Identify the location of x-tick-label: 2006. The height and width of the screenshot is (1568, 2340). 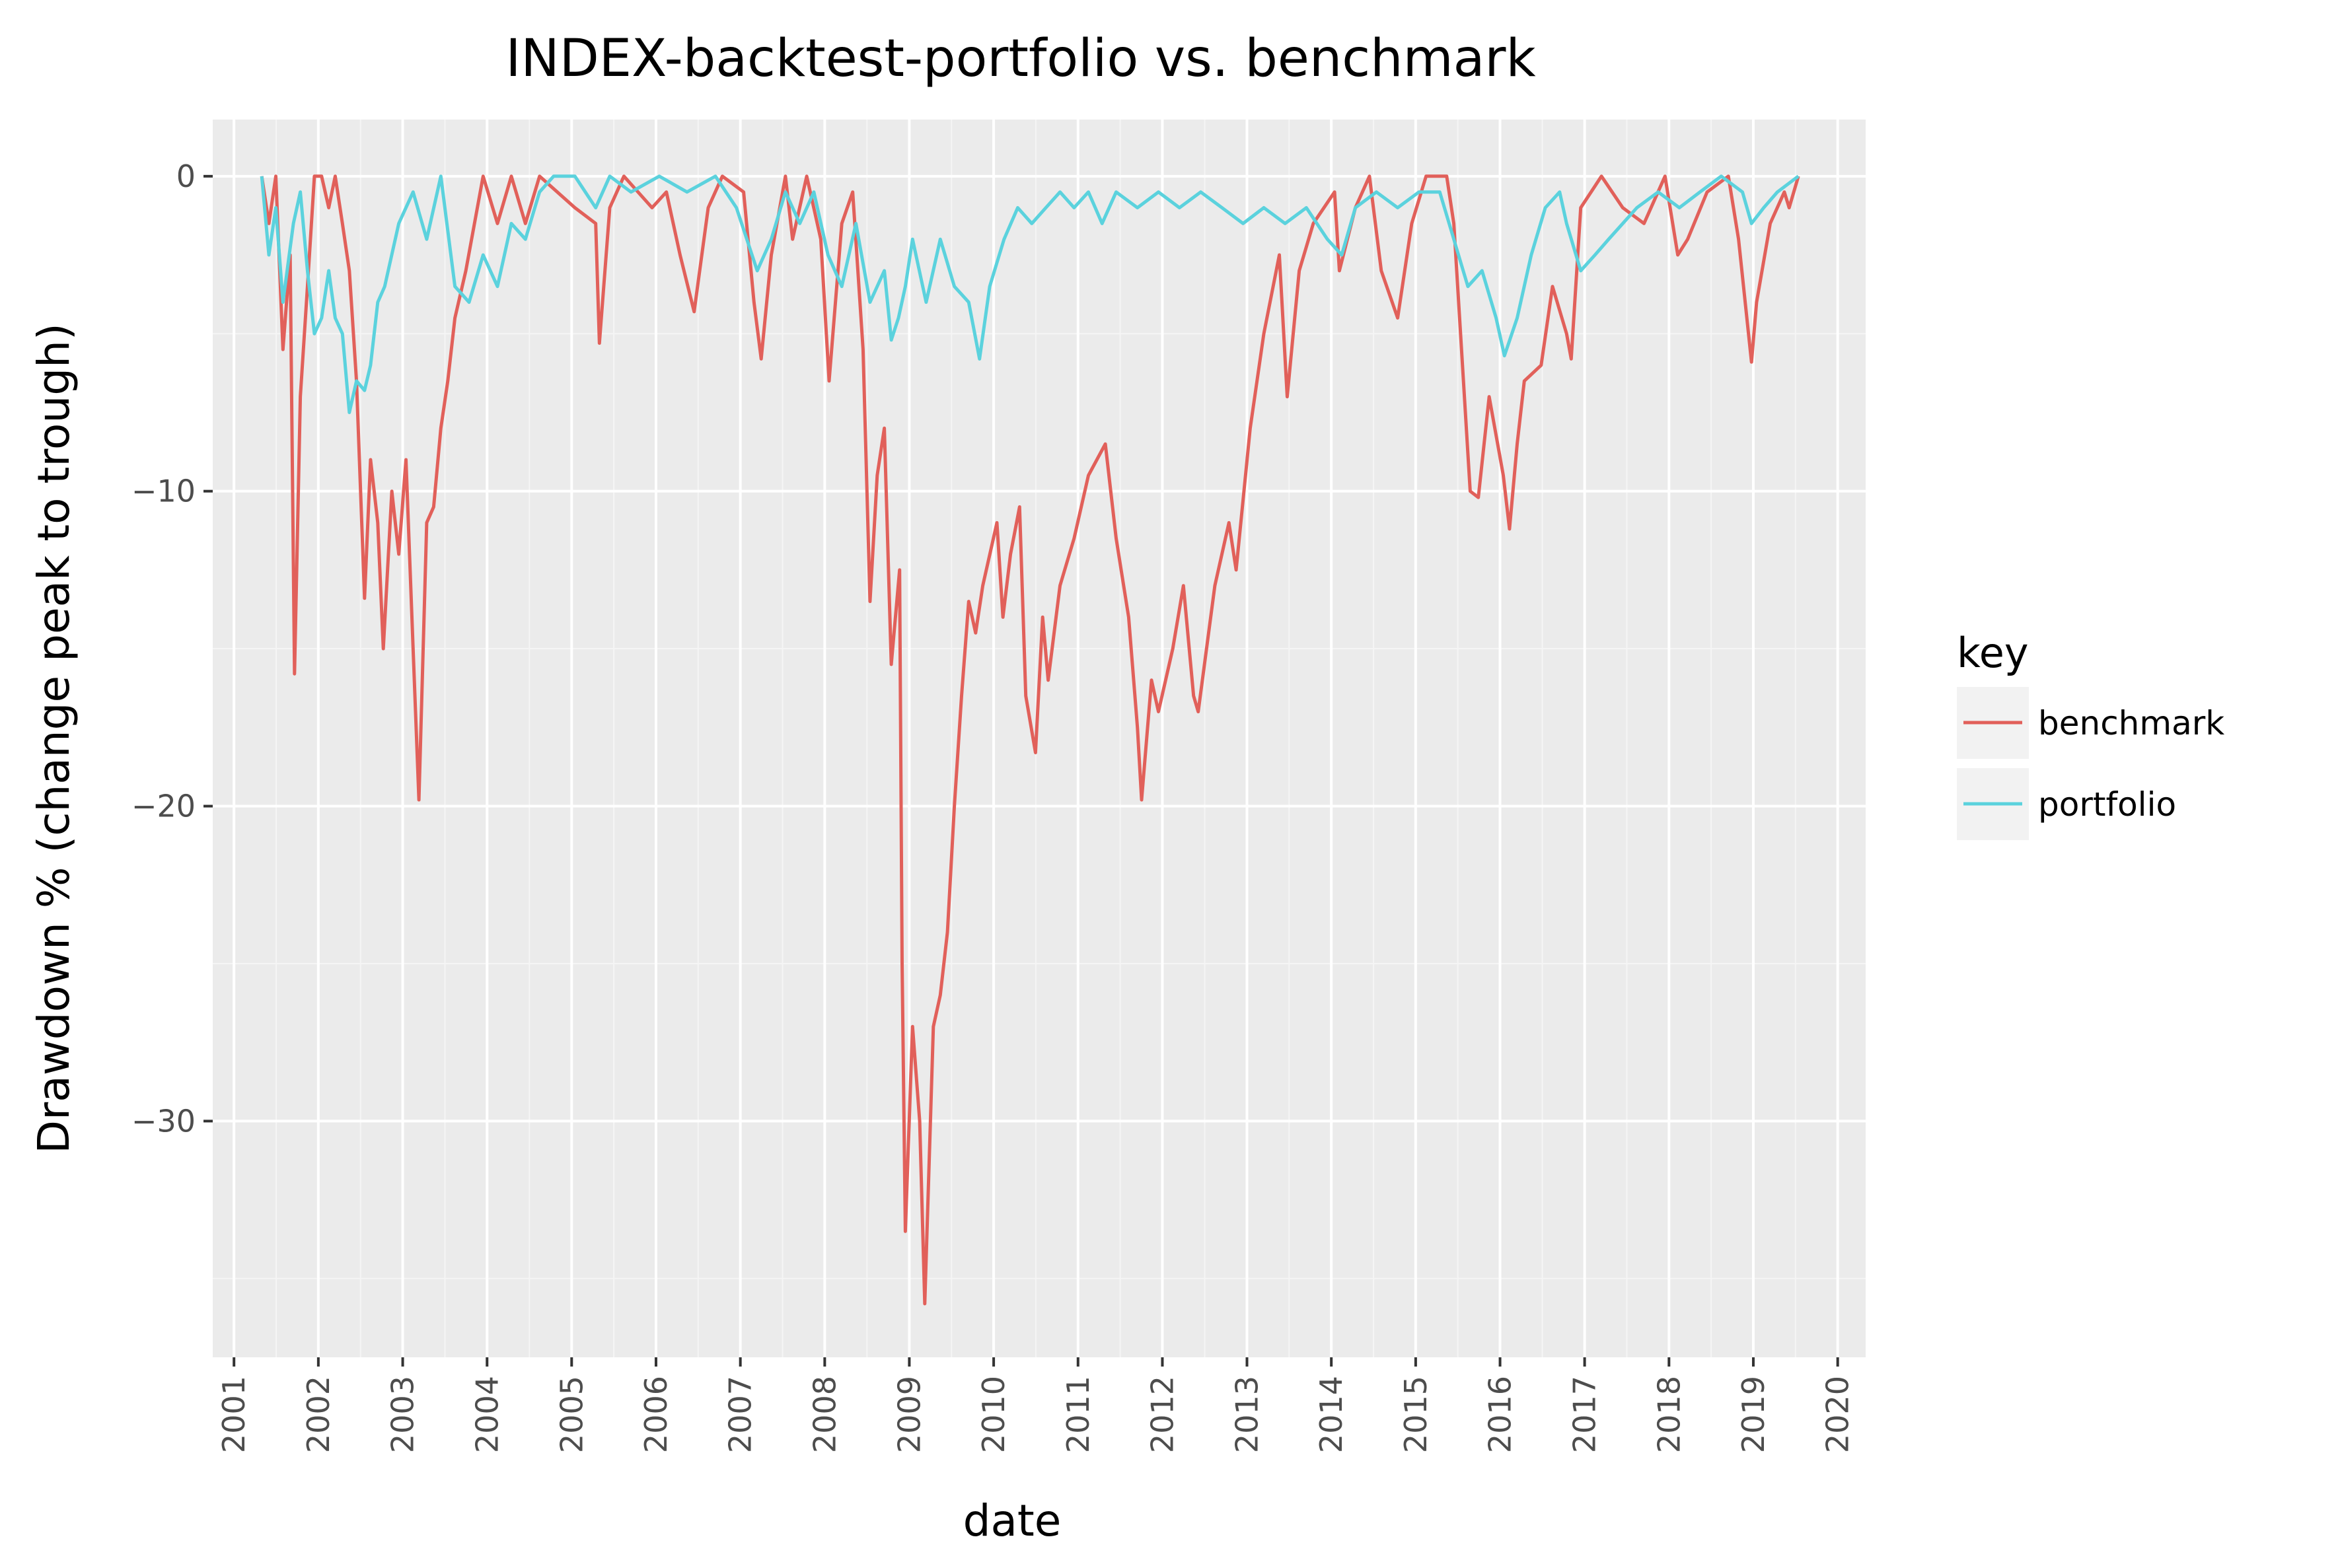
(656, 1414).